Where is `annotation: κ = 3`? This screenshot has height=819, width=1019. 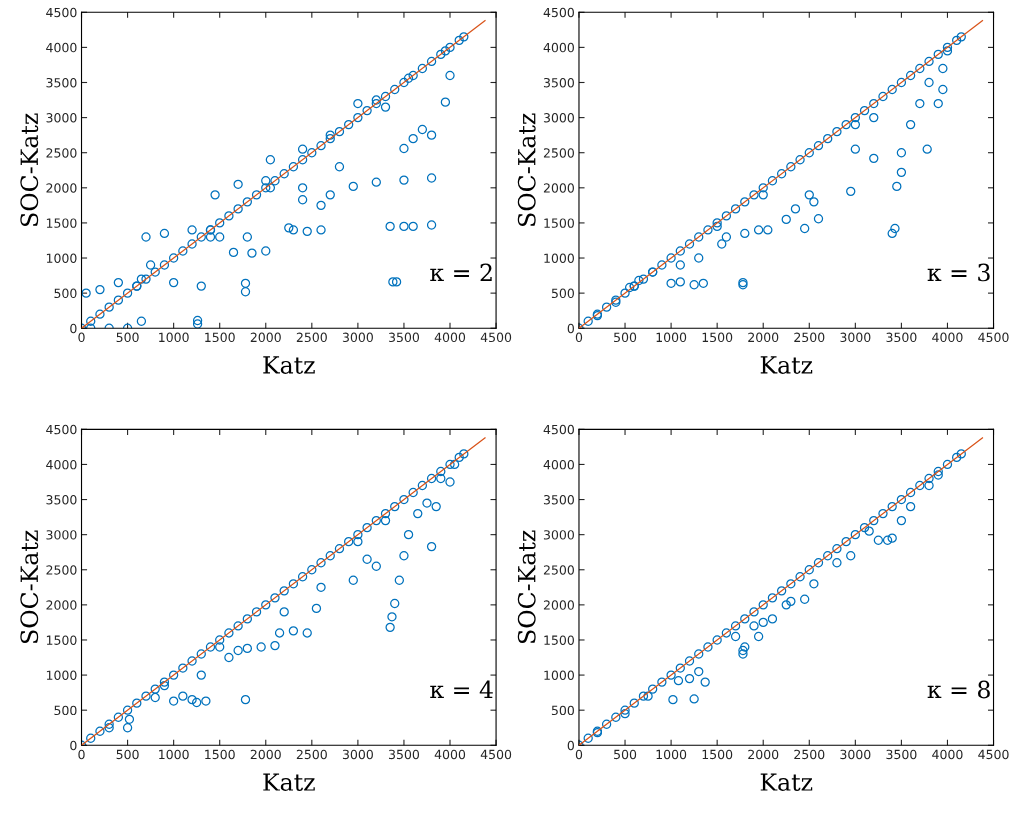
annotation: κ = 3 is located at coordinates (958, 272).